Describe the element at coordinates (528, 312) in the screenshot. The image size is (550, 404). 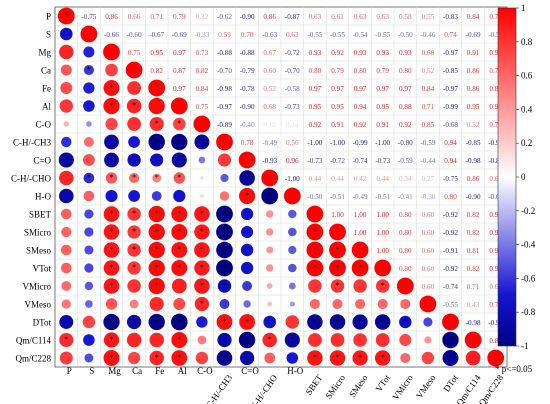
I see `colorbar-tick-label: -0.8` at that location.